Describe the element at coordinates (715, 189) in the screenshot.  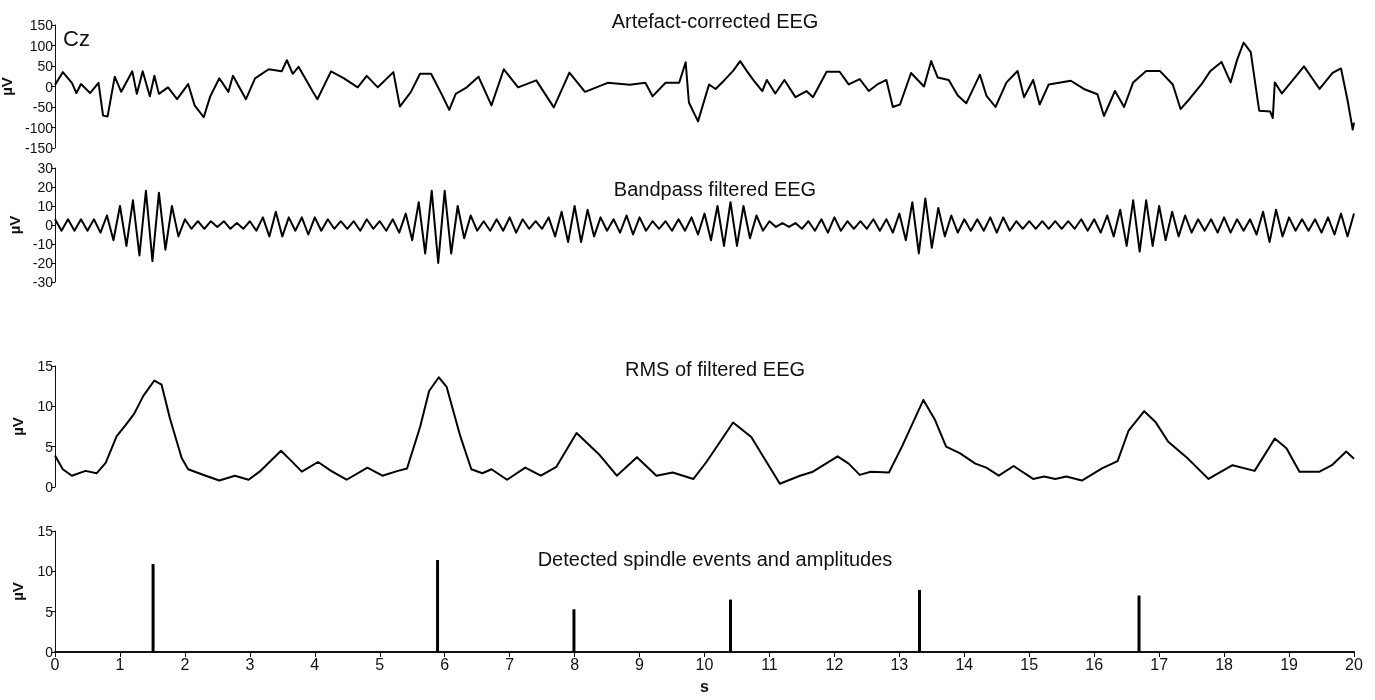
I see `text: Bandpass filtered EEG` at that location.